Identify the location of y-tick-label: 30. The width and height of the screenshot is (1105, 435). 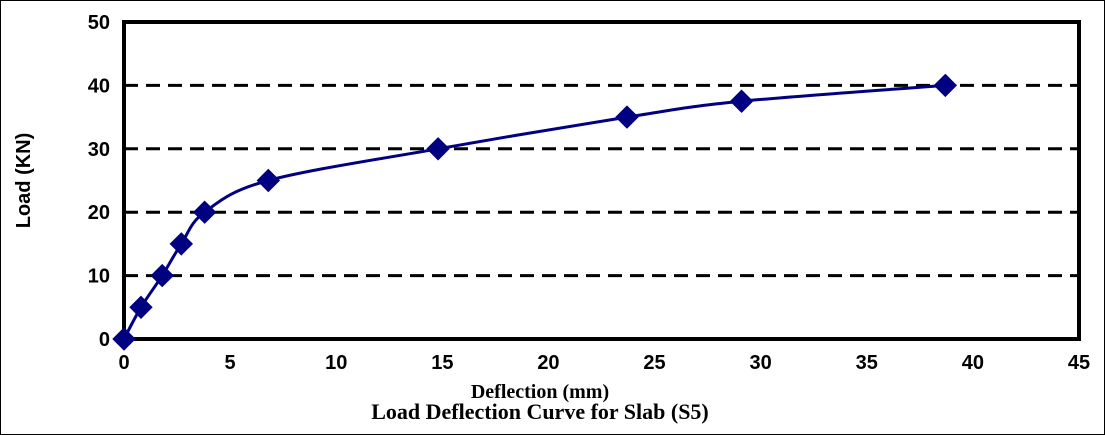
(99, 150).